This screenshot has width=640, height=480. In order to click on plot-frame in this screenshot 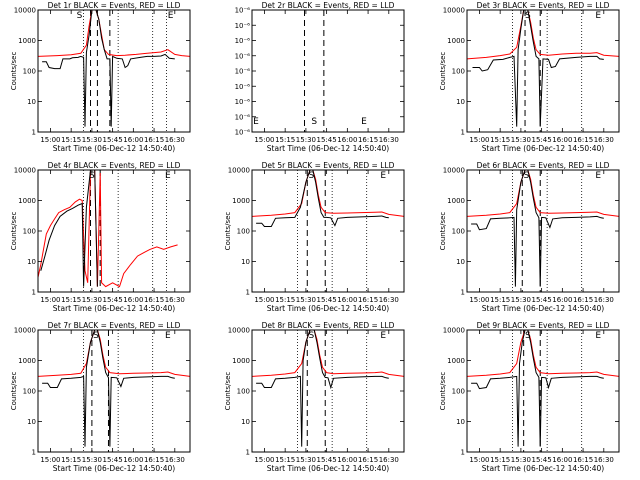, I will do `click(114, 71)`.